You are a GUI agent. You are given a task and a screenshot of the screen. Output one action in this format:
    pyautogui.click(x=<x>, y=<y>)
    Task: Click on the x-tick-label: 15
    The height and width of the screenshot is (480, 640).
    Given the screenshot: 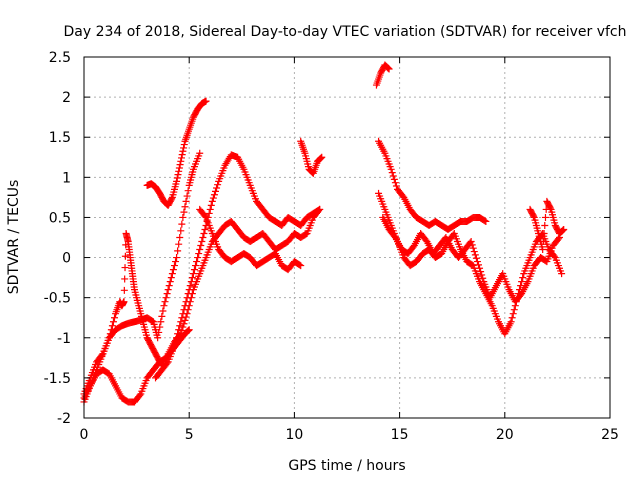 What is the action you would take?
    pyautogui.click(x=400, y=435)
    